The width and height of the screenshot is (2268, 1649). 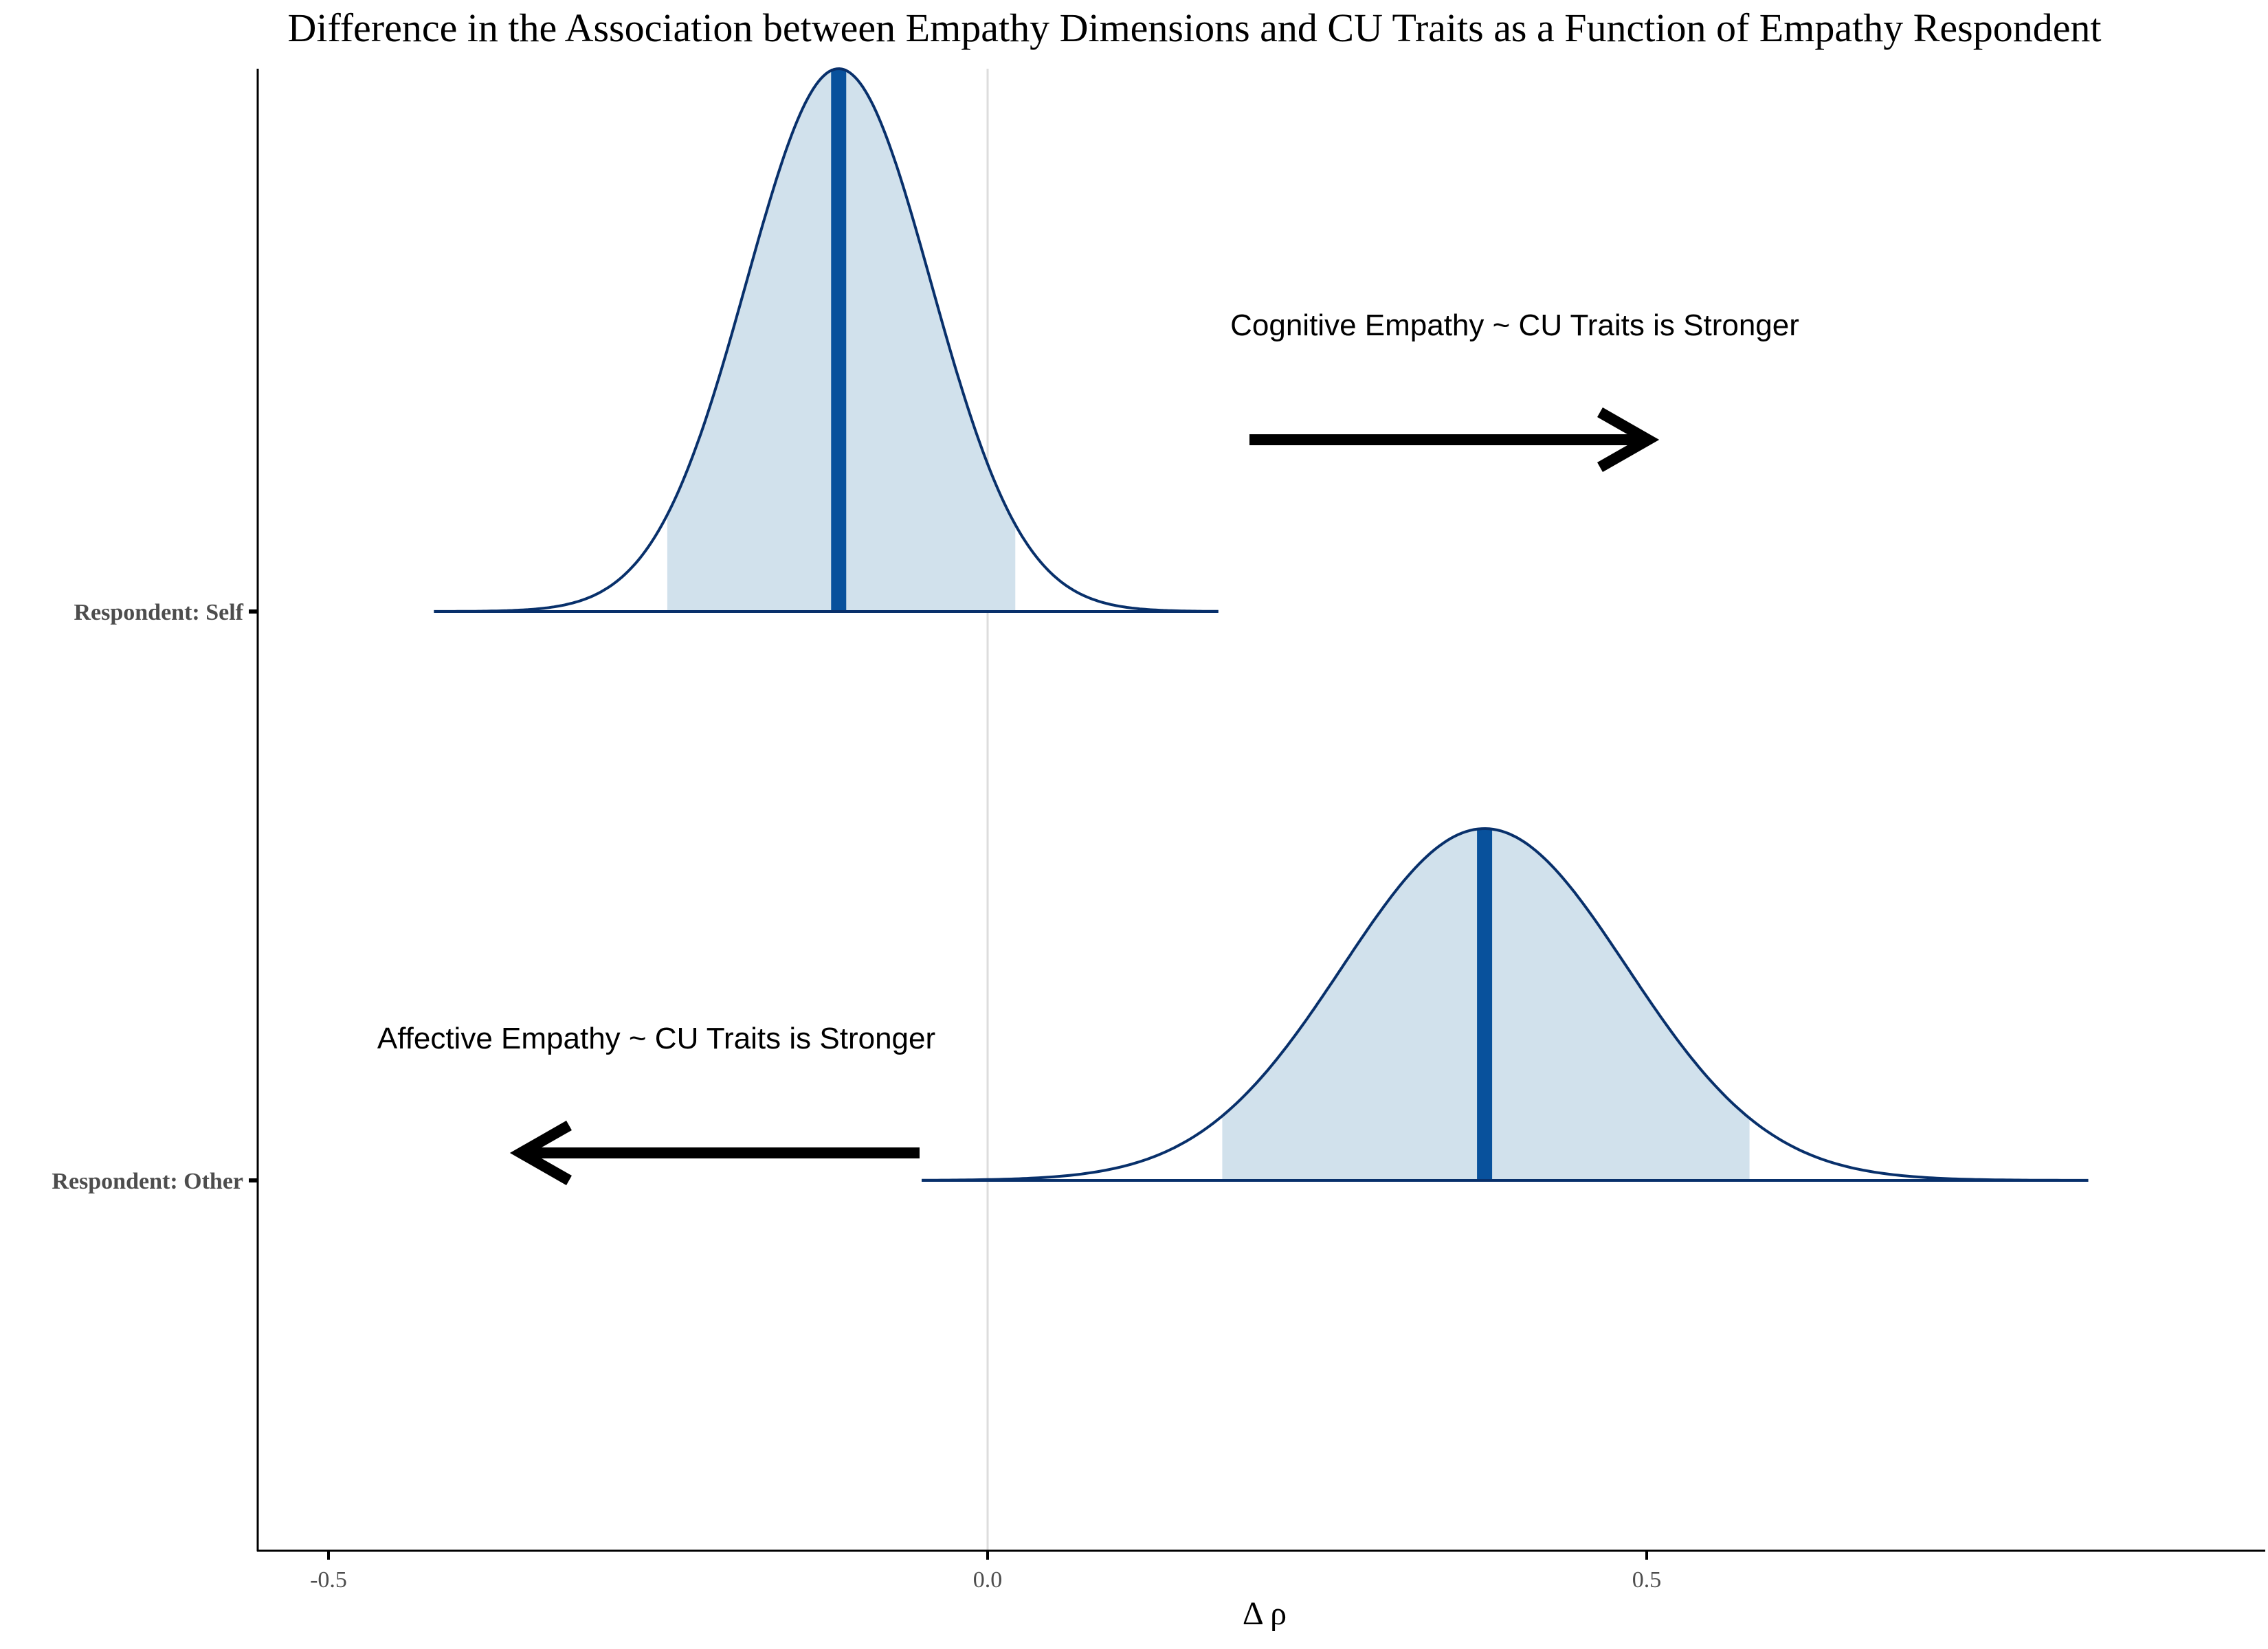 I want to click on y-tick-label-other: Respondent: Other, so click(x=147, y=1181).